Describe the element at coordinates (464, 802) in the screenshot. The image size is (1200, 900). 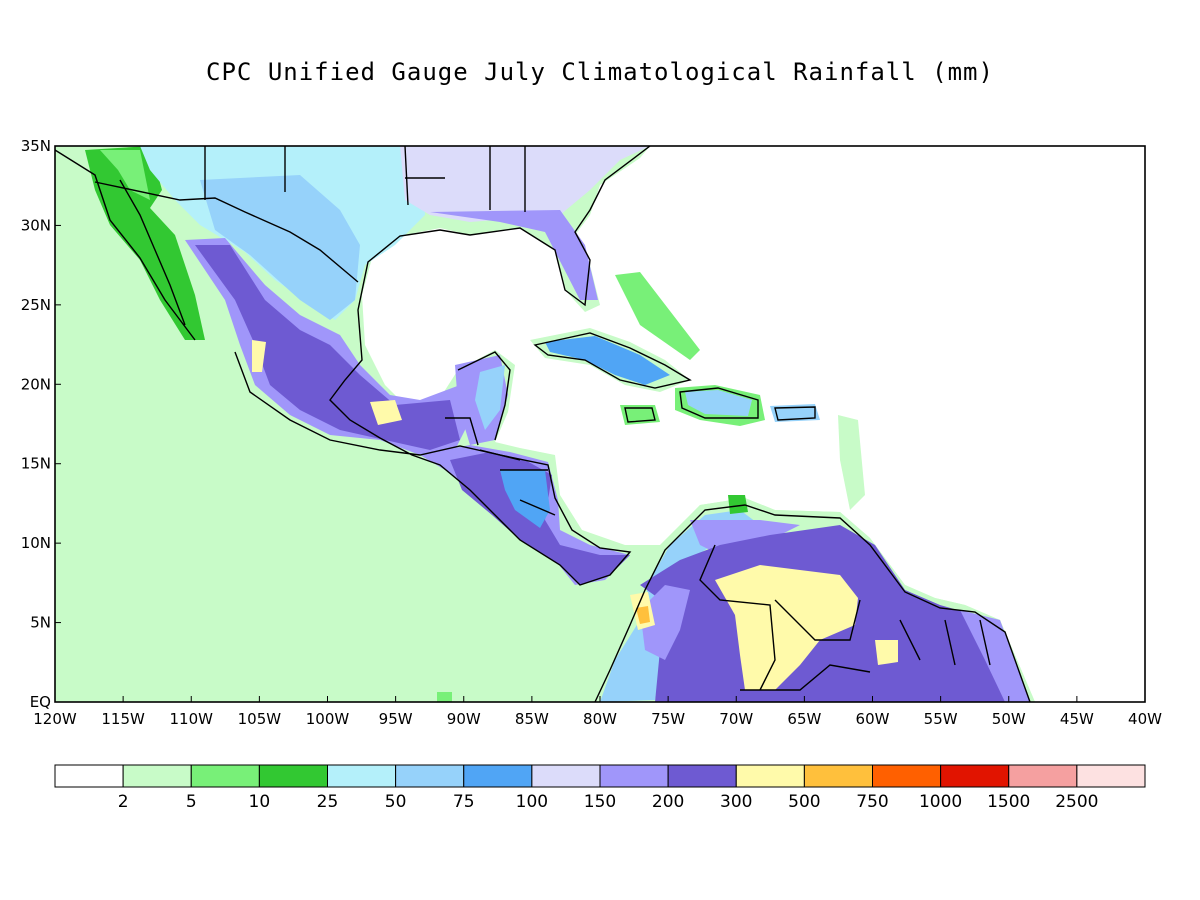
I see `colorbar-label: 75` at that location.